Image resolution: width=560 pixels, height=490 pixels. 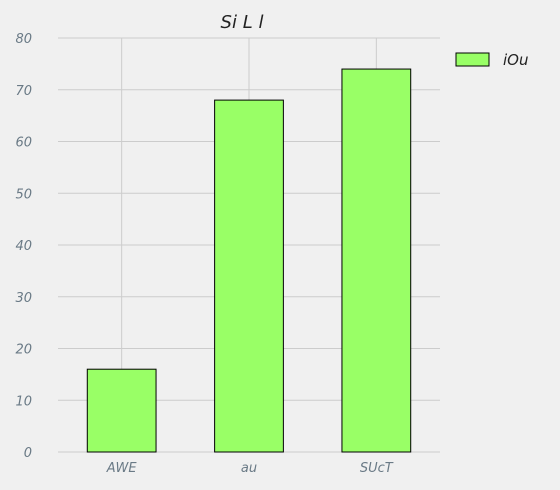 I want to click on y-tick-label: 20, so click(x=23, y=350).